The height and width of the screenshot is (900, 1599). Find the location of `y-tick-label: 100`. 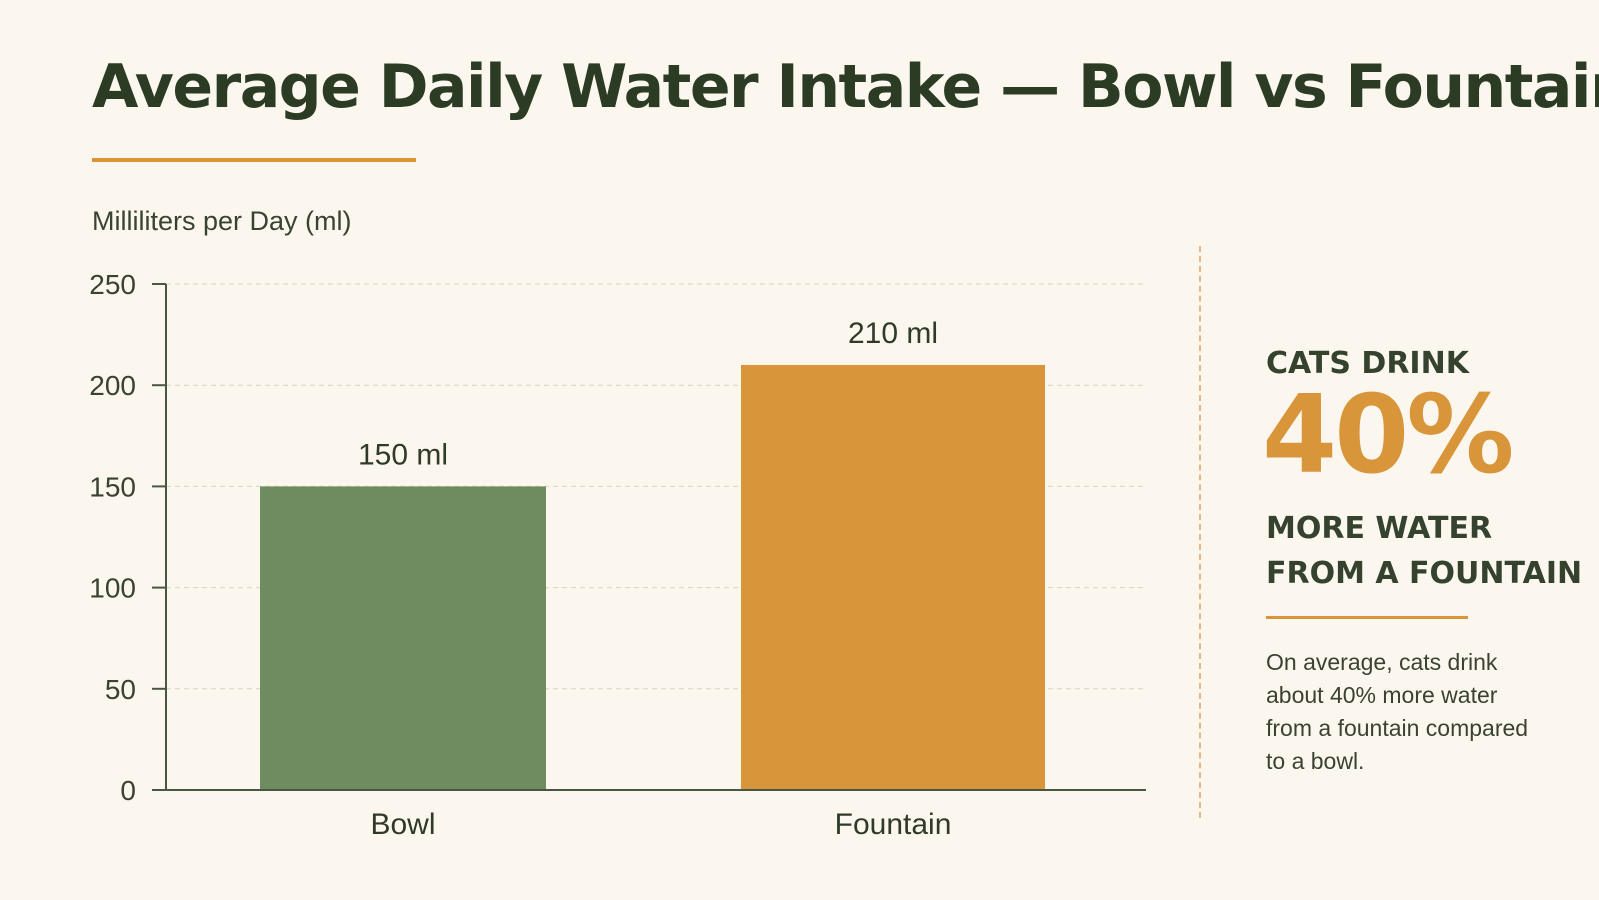

y-tick-label: 100 is located at coordinates (112, 588).